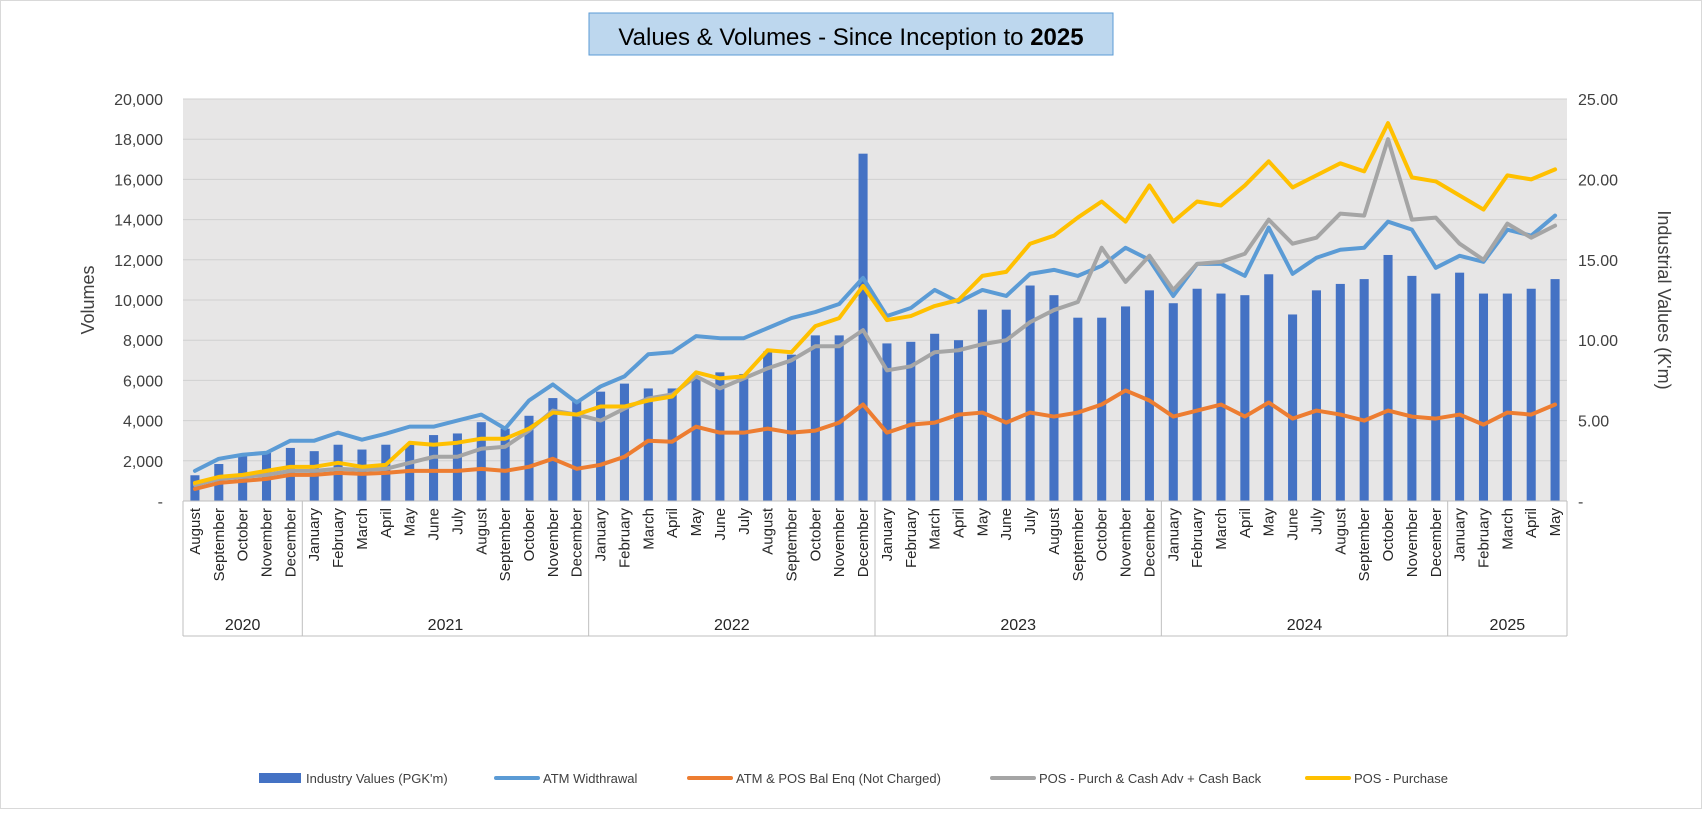 The height and width of the screenshot is (814, 1702). Describe the element at coordinates (143, 381) in the screenshot. I see `y-left-tick-label: 6,000` at that location.